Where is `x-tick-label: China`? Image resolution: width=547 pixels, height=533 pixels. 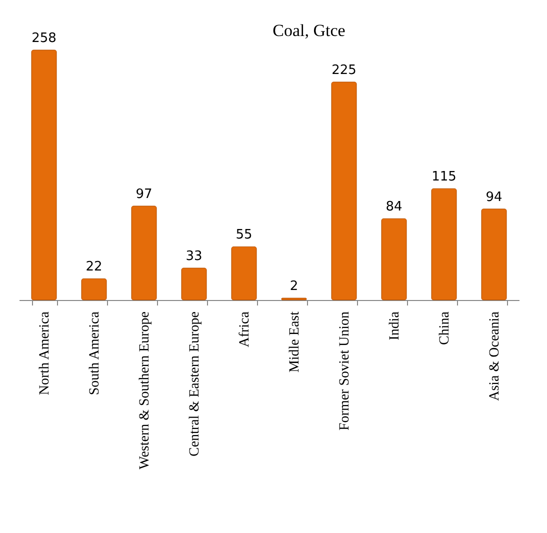 x-tick-label: China is located at coordinates (445, 327).